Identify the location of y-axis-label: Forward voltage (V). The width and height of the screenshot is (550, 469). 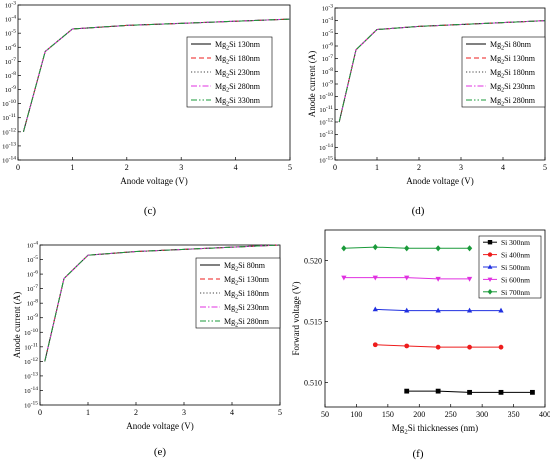
(296, 319).